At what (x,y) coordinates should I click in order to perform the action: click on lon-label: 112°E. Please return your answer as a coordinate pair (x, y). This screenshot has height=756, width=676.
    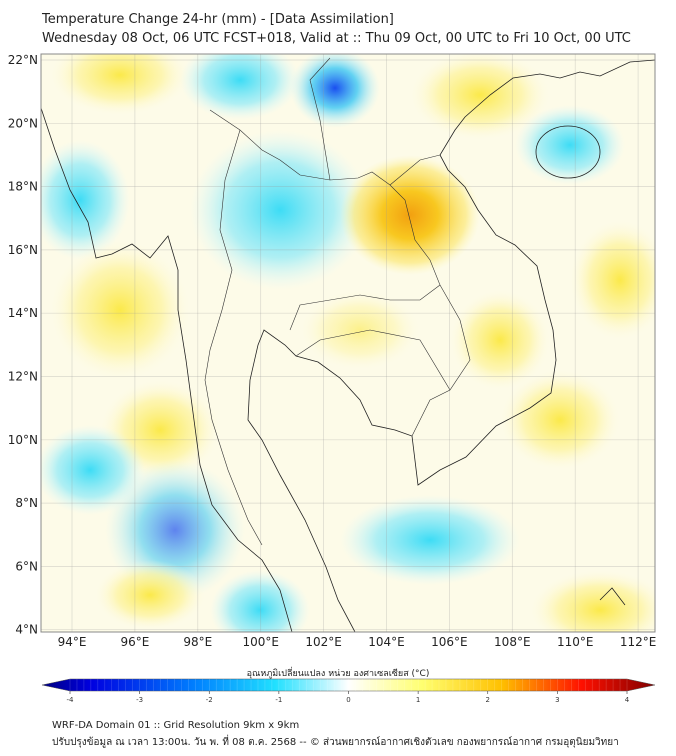
    Looking at the image, I should click on (638, 642).